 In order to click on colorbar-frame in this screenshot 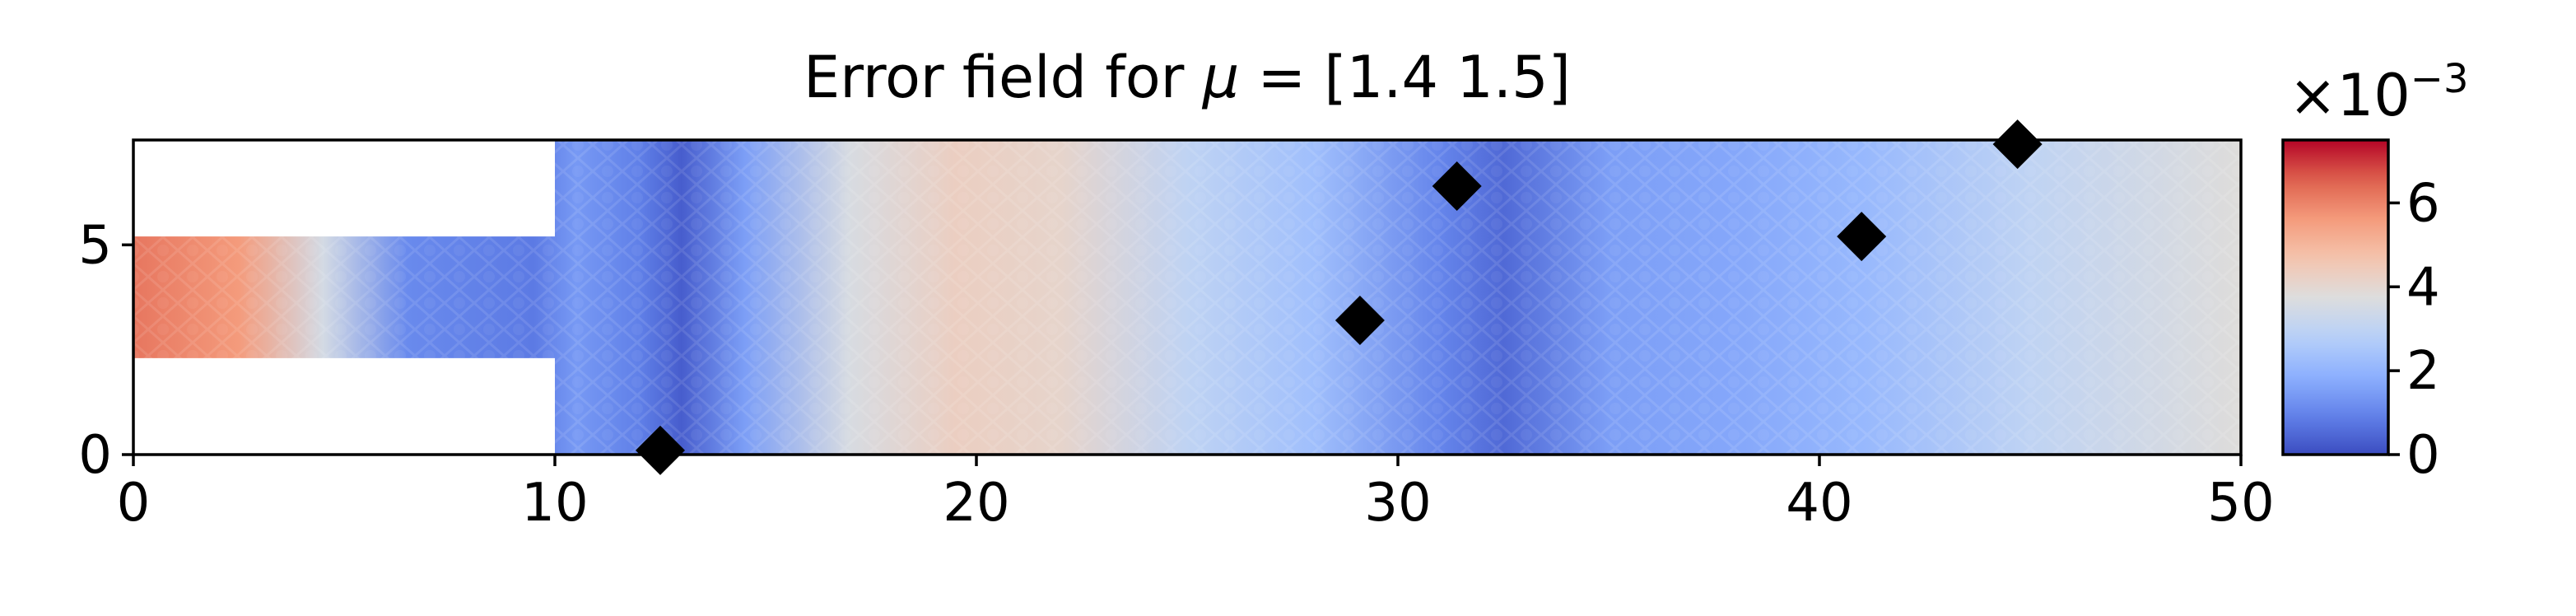, I will do `click(2335, 297)`.